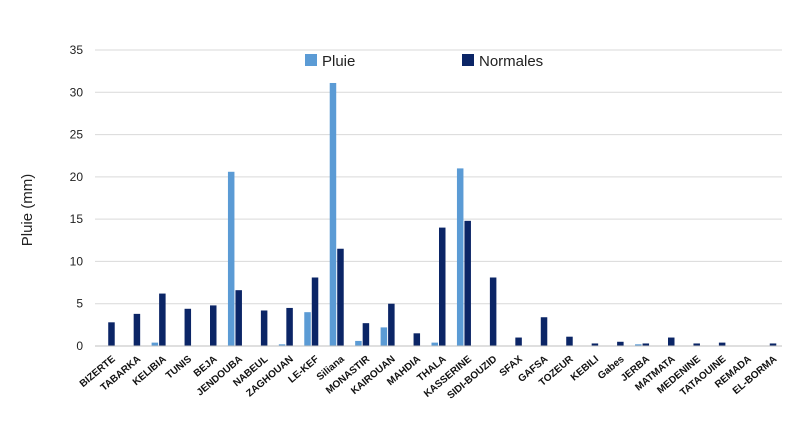 This screenshot has height=445, width=800. Describe the element at coordinates (638, 345) in the screenshot. I see `bar-pluie-jerba` at that location.